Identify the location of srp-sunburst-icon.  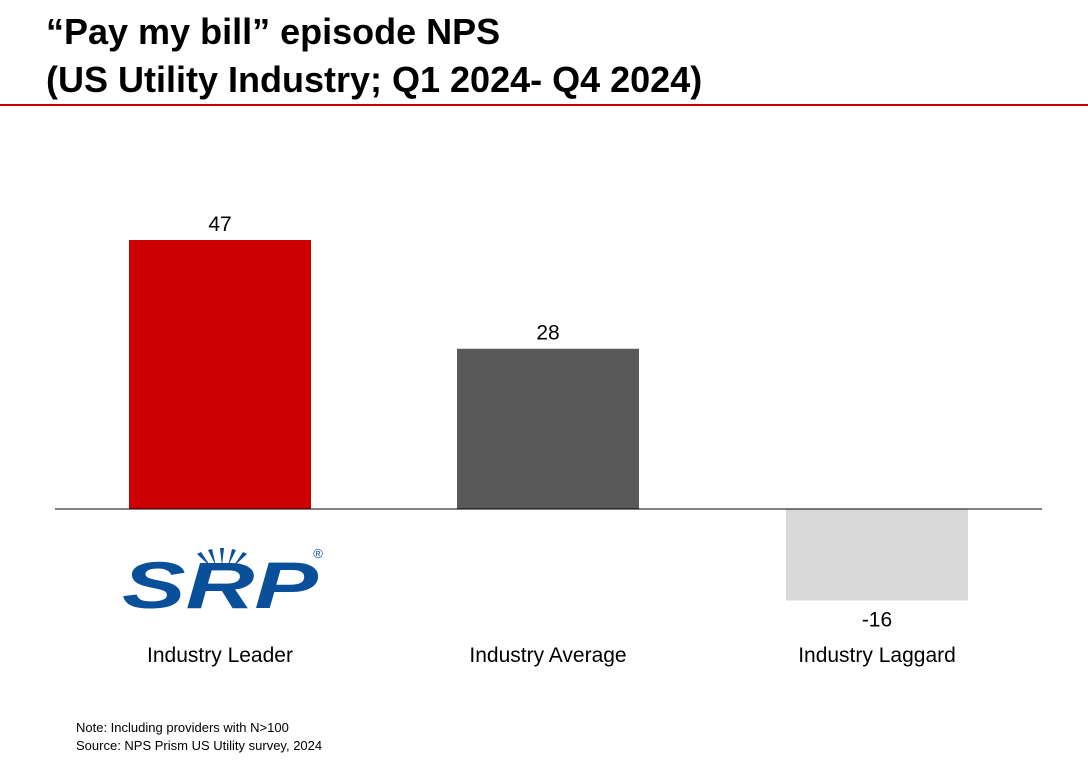
(222, 557).